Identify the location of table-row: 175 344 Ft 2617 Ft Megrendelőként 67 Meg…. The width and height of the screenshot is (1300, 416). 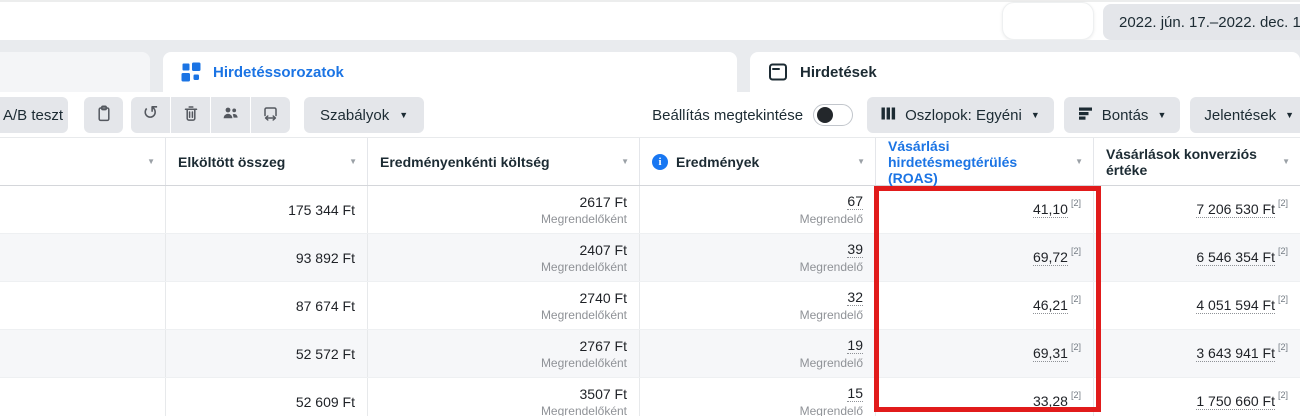
(650, 210).